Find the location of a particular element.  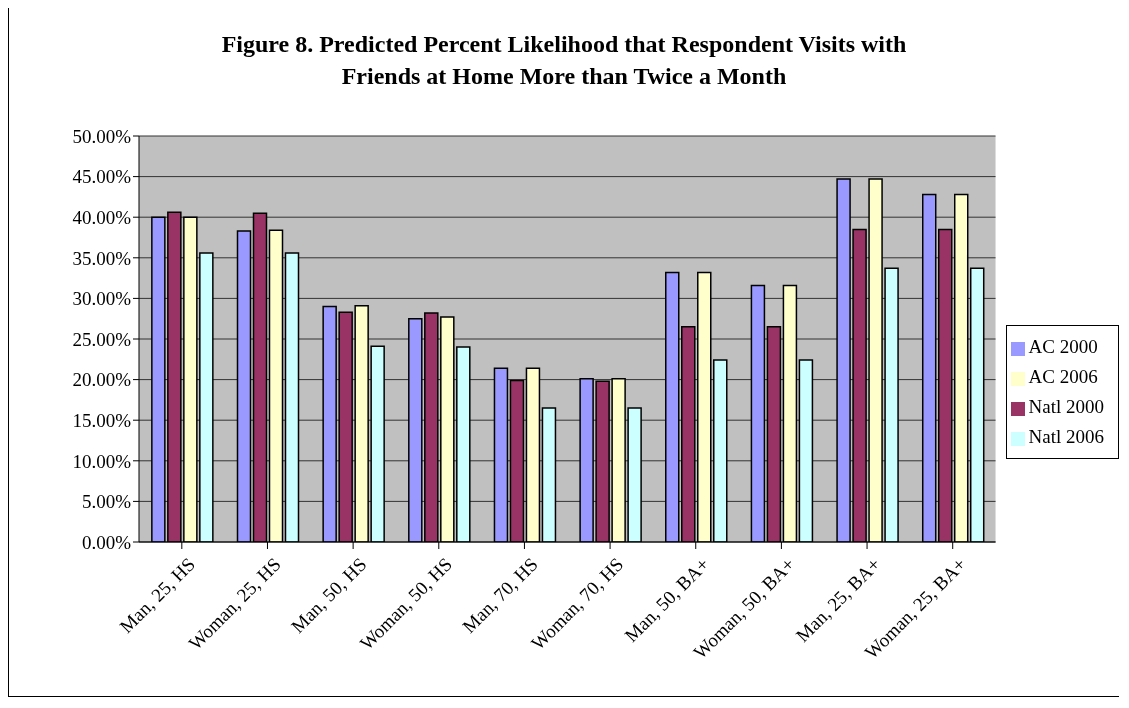

y-tick-label: 30.00% is located at coordinates (102, 299).